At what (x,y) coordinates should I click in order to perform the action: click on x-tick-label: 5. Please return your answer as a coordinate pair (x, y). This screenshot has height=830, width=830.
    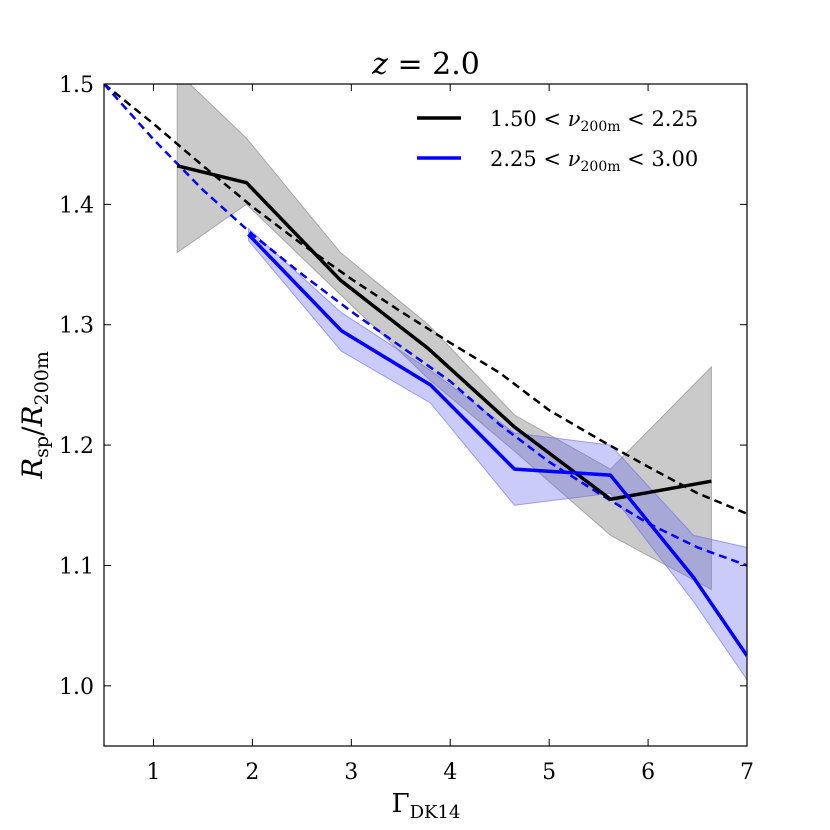
    Looking at the image, I should click on (549, 772).